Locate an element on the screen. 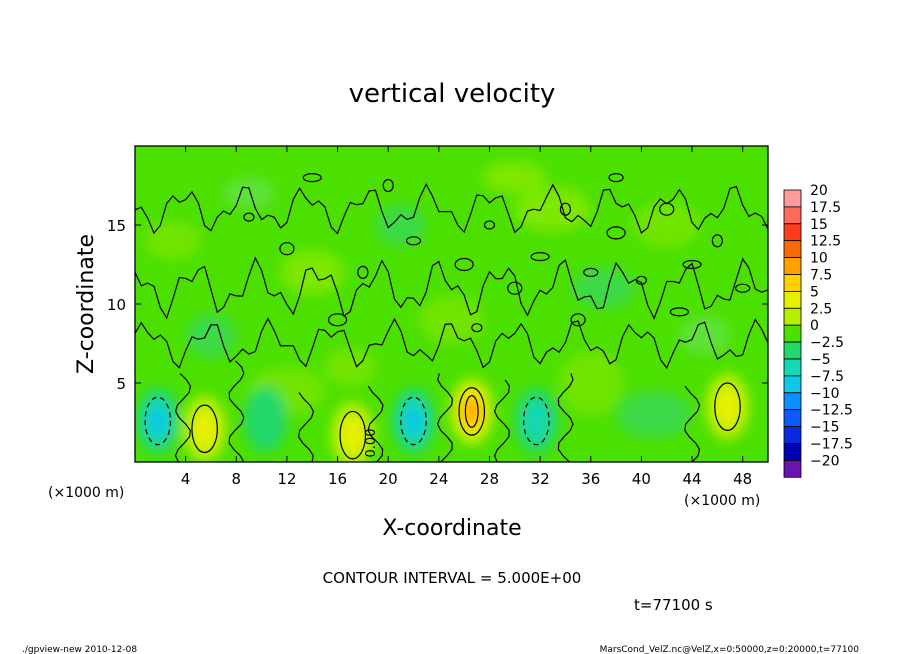  y-tick-label: 15 is located at coordinates (116, 226).